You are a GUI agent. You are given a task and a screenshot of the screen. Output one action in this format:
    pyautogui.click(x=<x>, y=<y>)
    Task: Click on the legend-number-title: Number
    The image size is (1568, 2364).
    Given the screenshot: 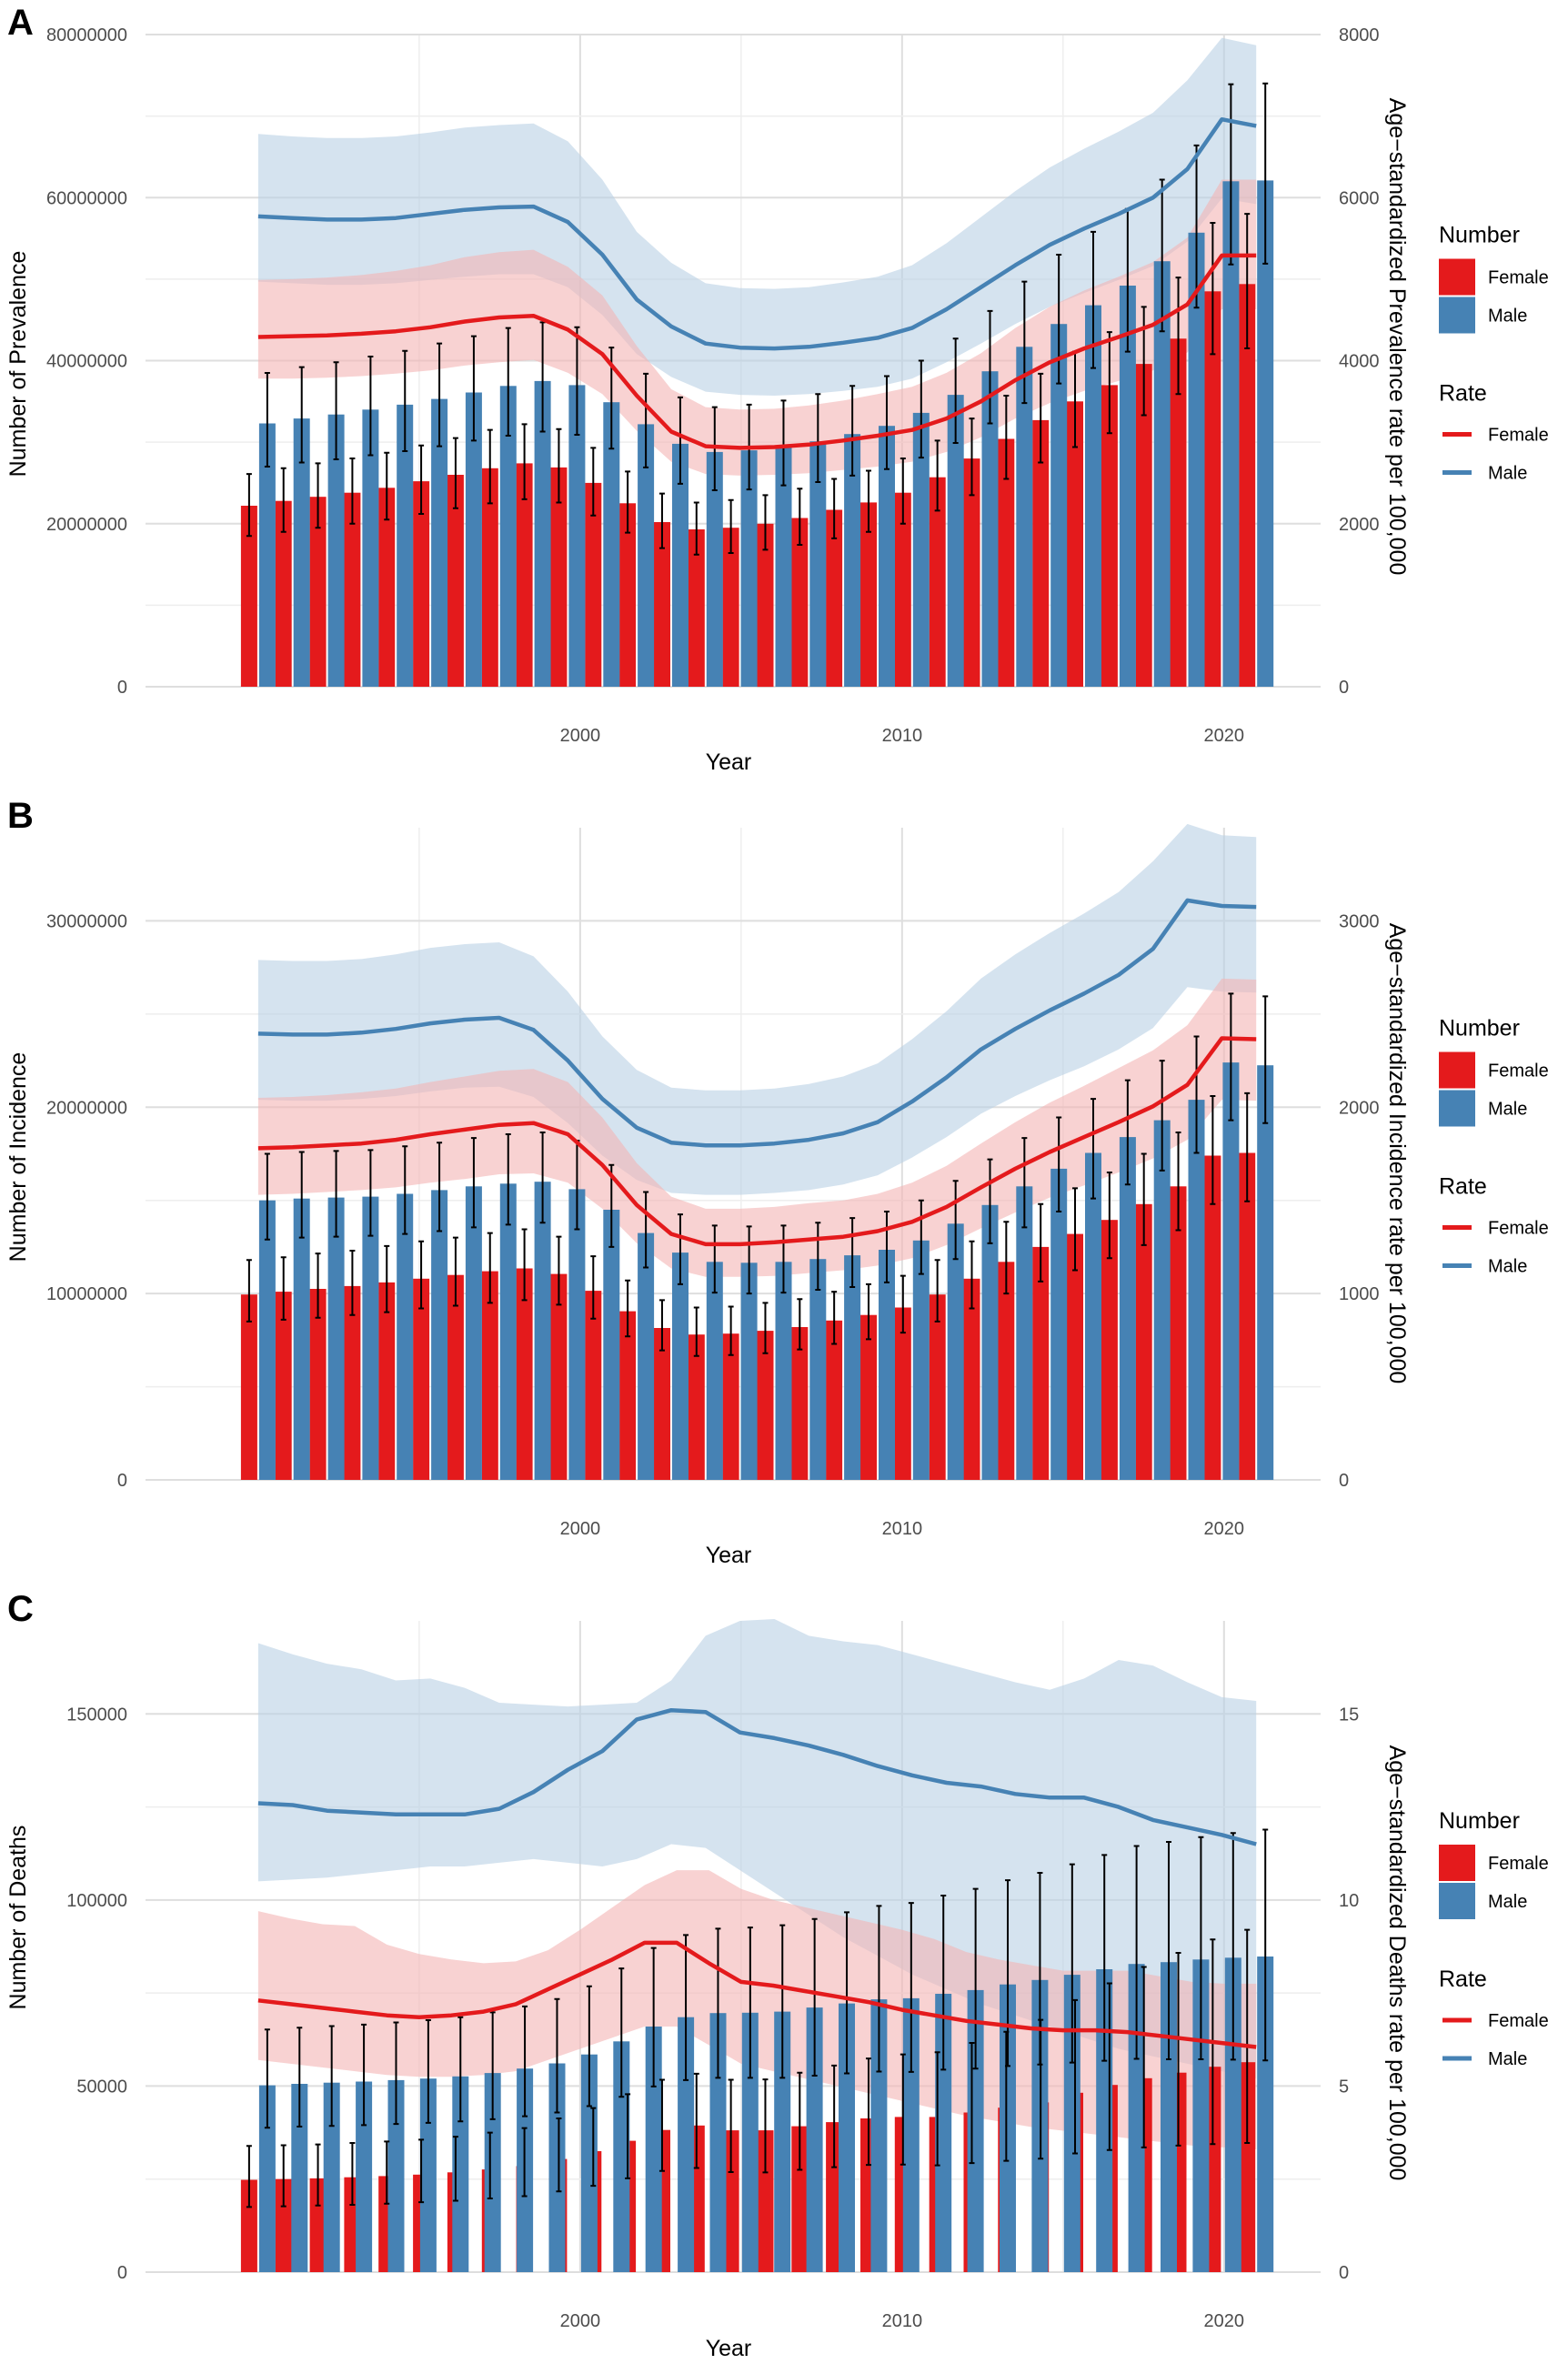 What is the action you would take?
    pyautogui.click(x=1479, y=235)
    